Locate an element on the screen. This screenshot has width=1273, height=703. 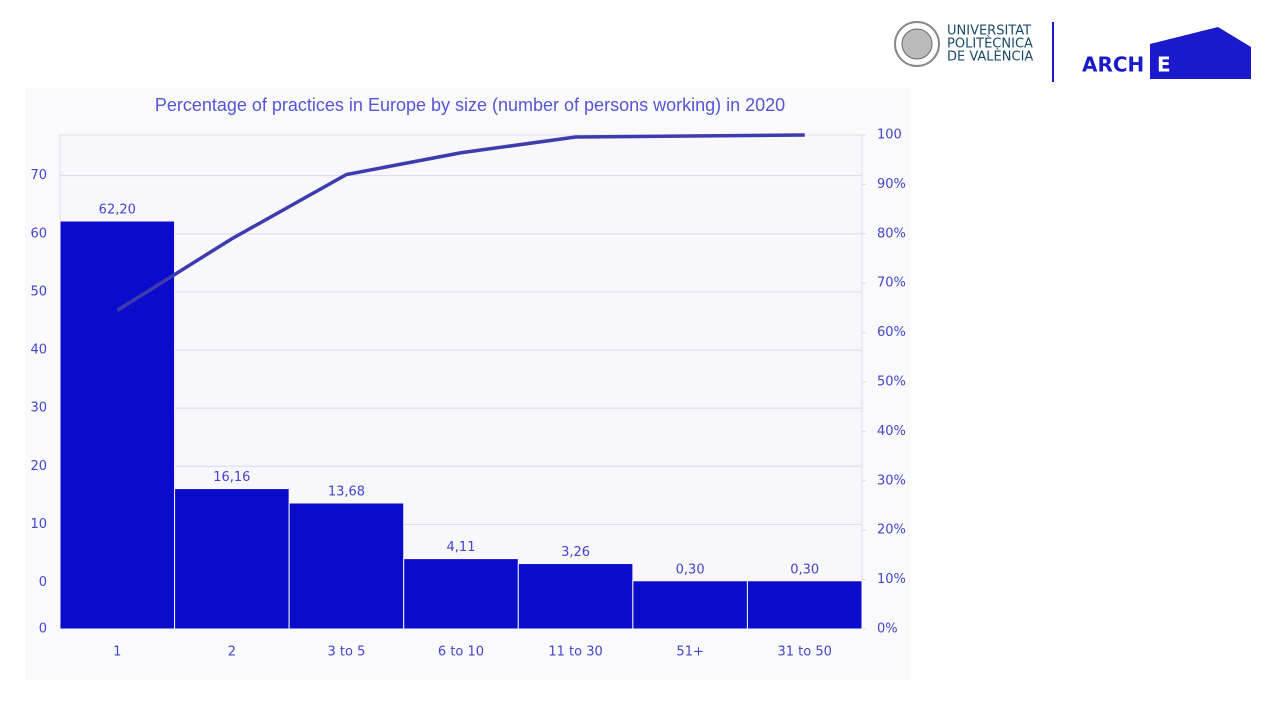
data-label: 13,68 is located at coordinates (346, 492).